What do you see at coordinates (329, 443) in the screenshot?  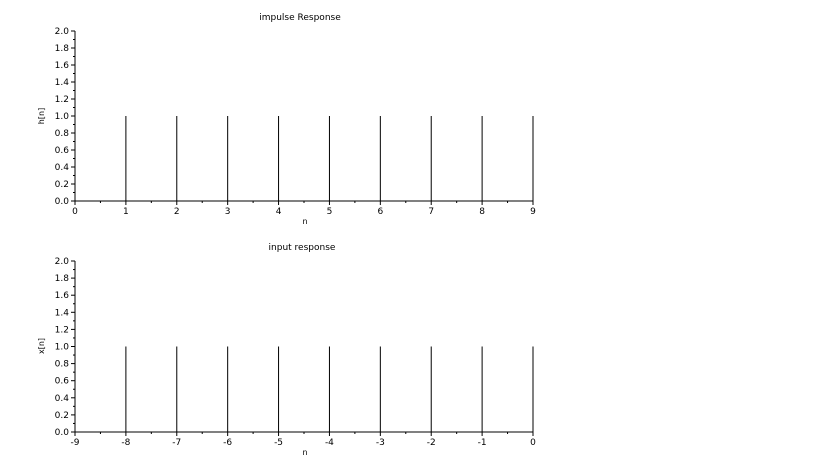 I see `x-tick-label: -4` at bounding box center [329, 443].